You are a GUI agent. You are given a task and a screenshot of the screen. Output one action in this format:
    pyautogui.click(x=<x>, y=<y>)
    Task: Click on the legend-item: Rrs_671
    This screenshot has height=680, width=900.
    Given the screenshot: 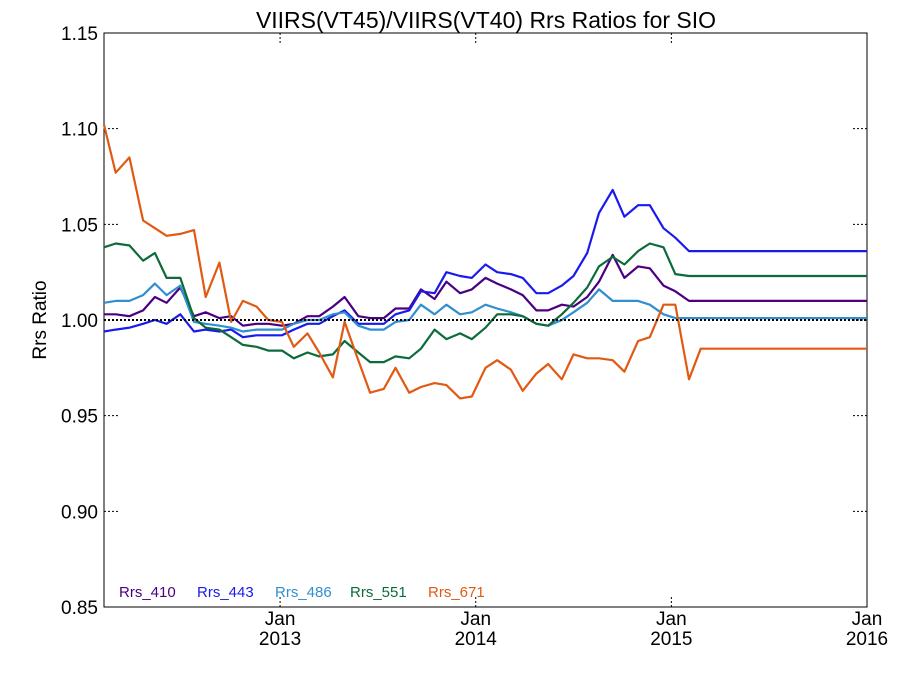 What is the action you would take?
    pyautogui.click(x=456, y=592)
    